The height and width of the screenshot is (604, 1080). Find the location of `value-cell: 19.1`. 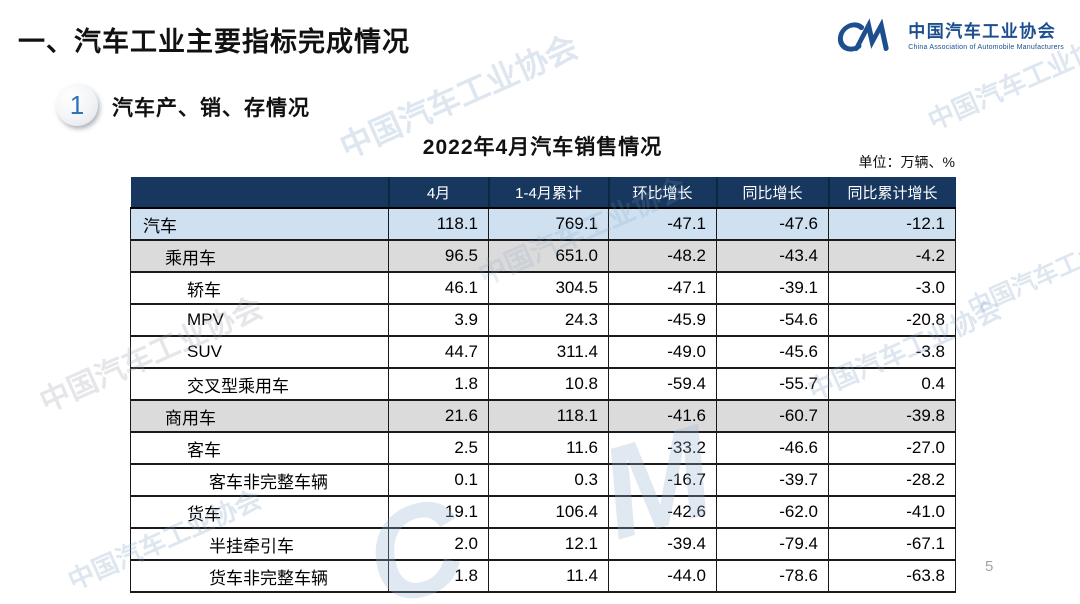

value-cell: 19.1 is located at coordinates (438, 512).